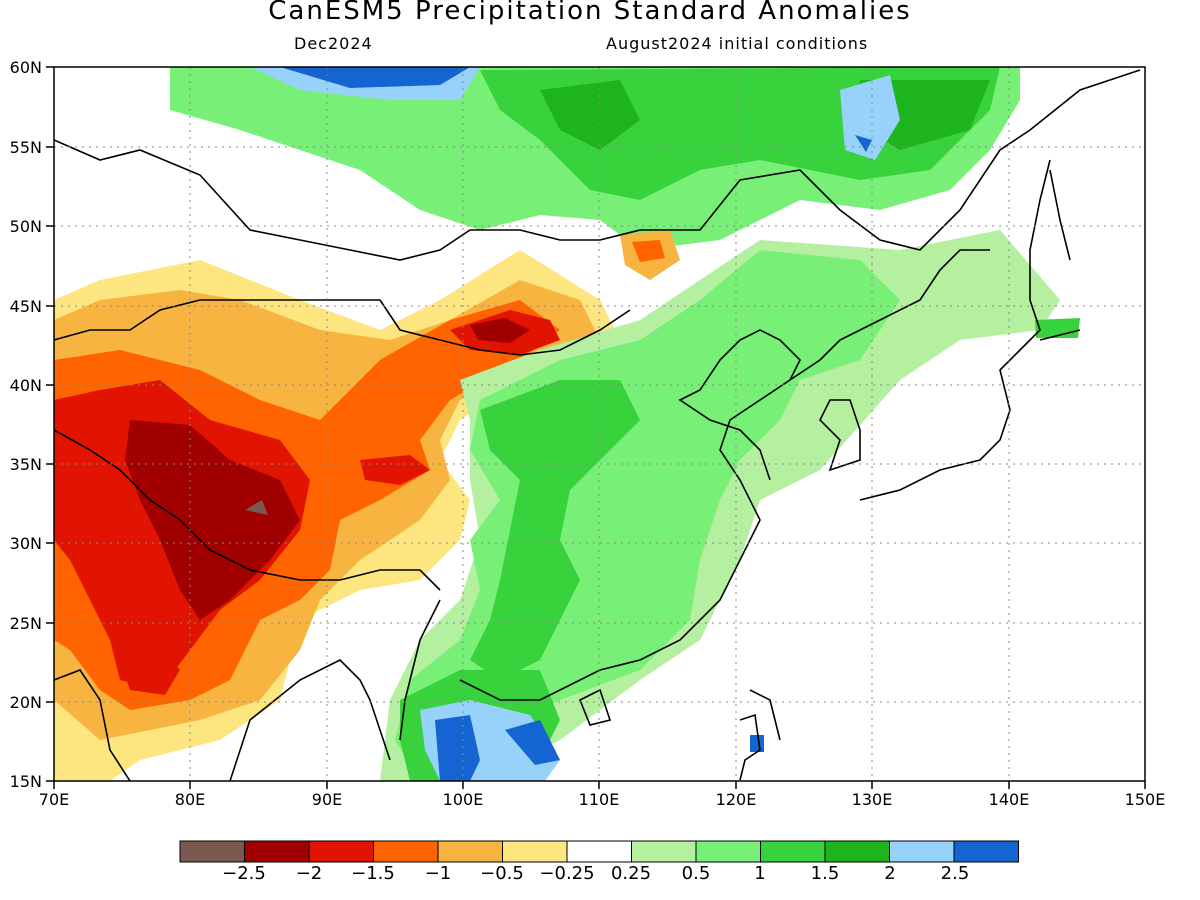  I want to click on anomaly-region-indochina-blue-core, so click(457, 748).